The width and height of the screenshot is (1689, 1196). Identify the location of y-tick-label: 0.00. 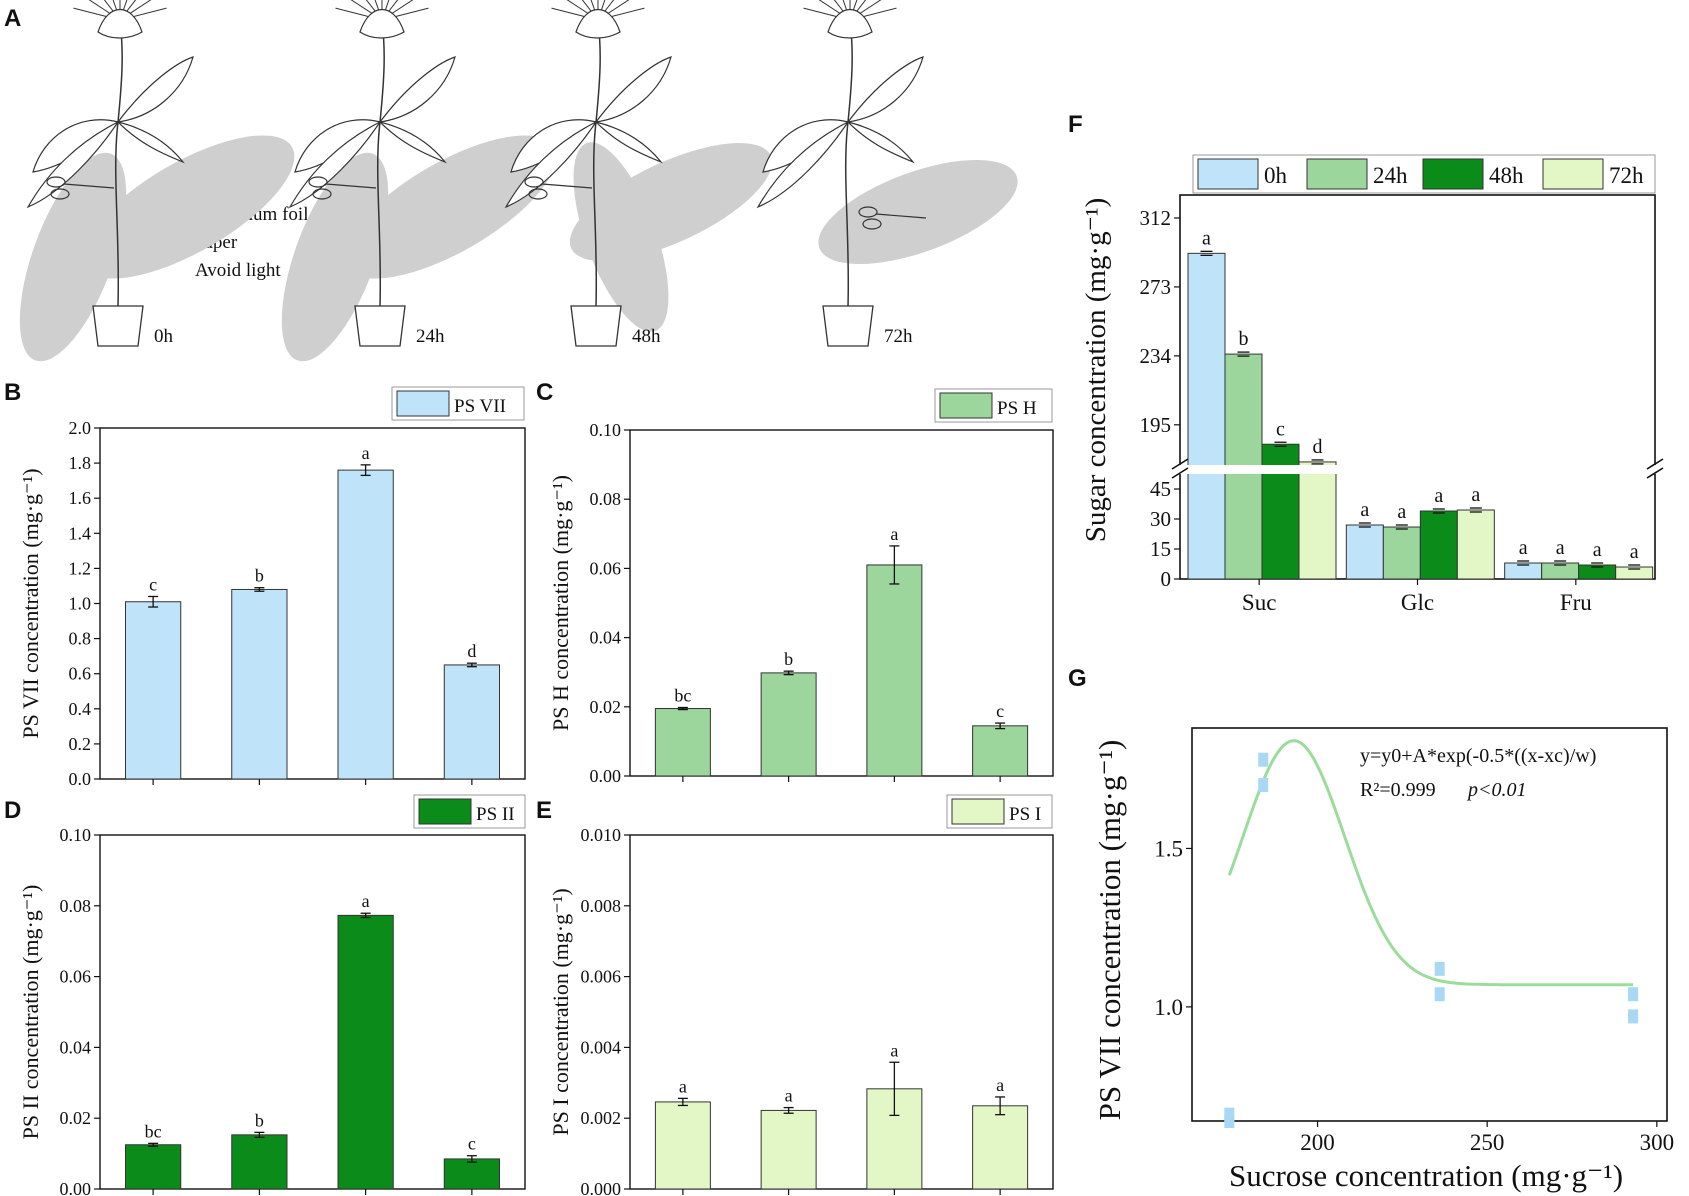
(606, 776).